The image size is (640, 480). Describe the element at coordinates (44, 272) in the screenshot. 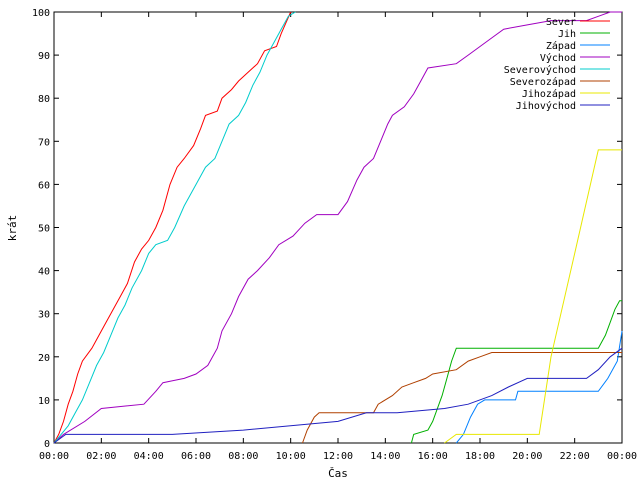

I see `y-tick-label: 40` at that location.